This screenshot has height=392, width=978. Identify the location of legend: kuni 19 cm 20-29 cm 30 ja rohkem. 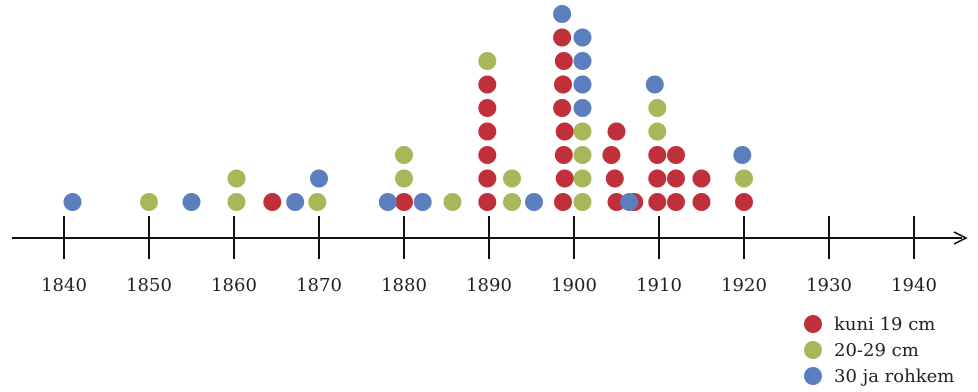
(879, 350).